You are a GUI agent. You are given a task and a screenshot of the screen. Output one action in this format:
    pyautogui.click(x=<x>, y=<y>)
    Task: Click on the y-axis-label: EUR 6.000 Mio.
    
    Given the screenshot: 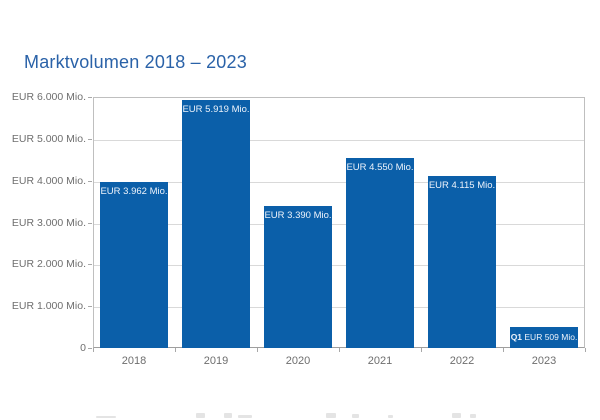 What is the action you would take?
    pyautogui.click(x=48, y=97)
    